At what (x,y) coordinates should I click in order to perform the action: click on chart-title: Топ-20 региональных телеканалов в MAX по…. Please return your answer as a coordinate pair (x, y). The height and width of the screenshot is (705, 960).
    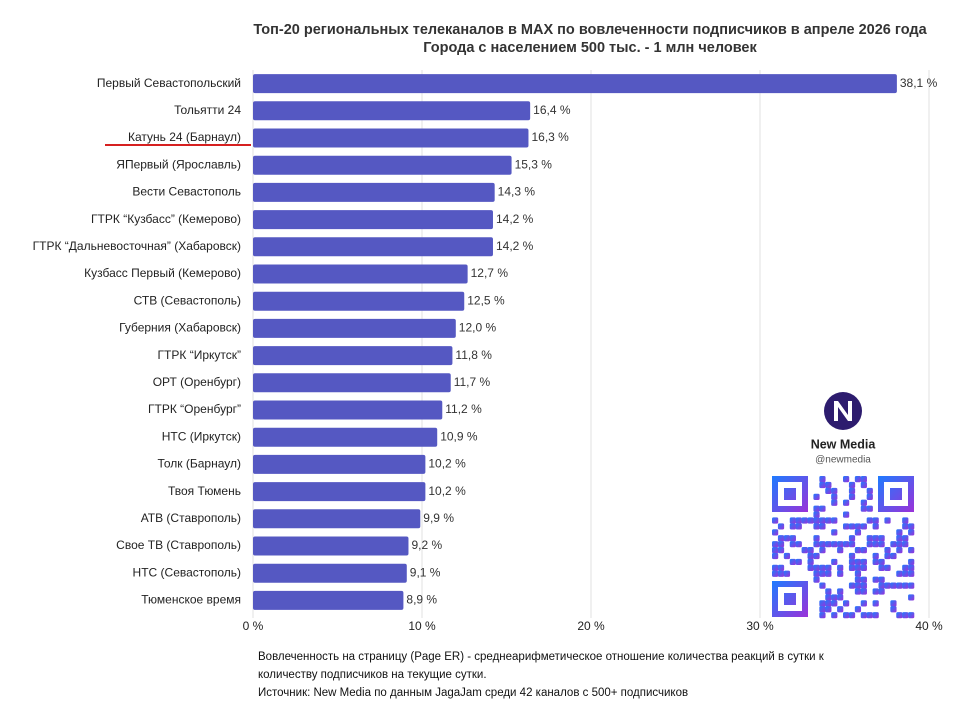
    Looking at the image, I should click on (590, 30).